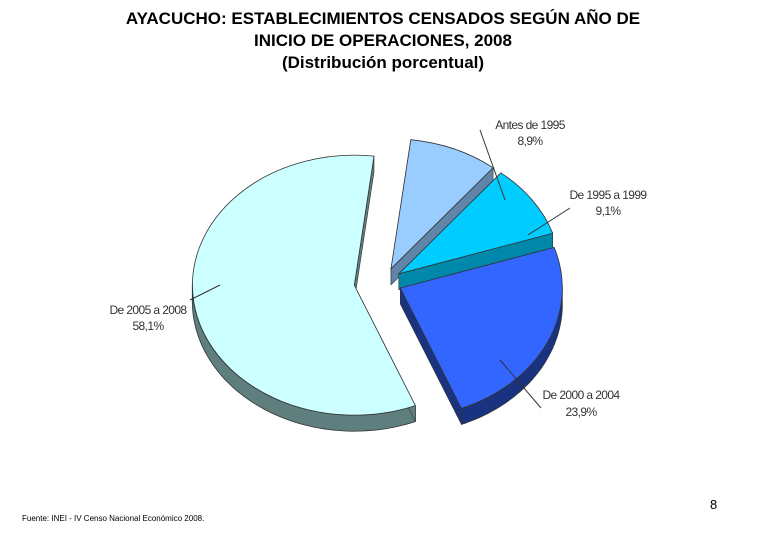 Image resolution: width=766 pixels, height=540 pixels. I want to click on slice-value-4: 58,1%, so click(148, 326).